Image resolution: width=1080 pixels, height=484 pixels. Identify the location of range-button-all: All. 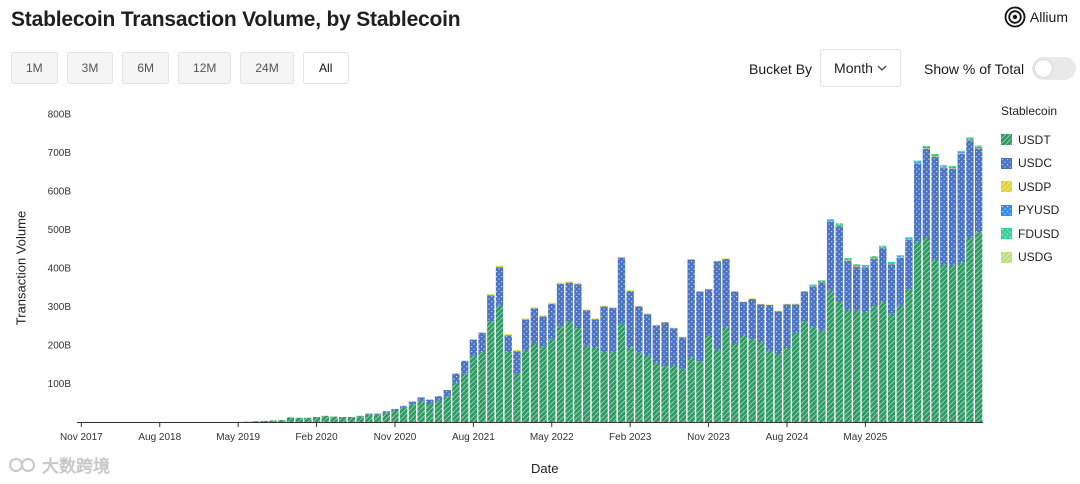
(325, 68).